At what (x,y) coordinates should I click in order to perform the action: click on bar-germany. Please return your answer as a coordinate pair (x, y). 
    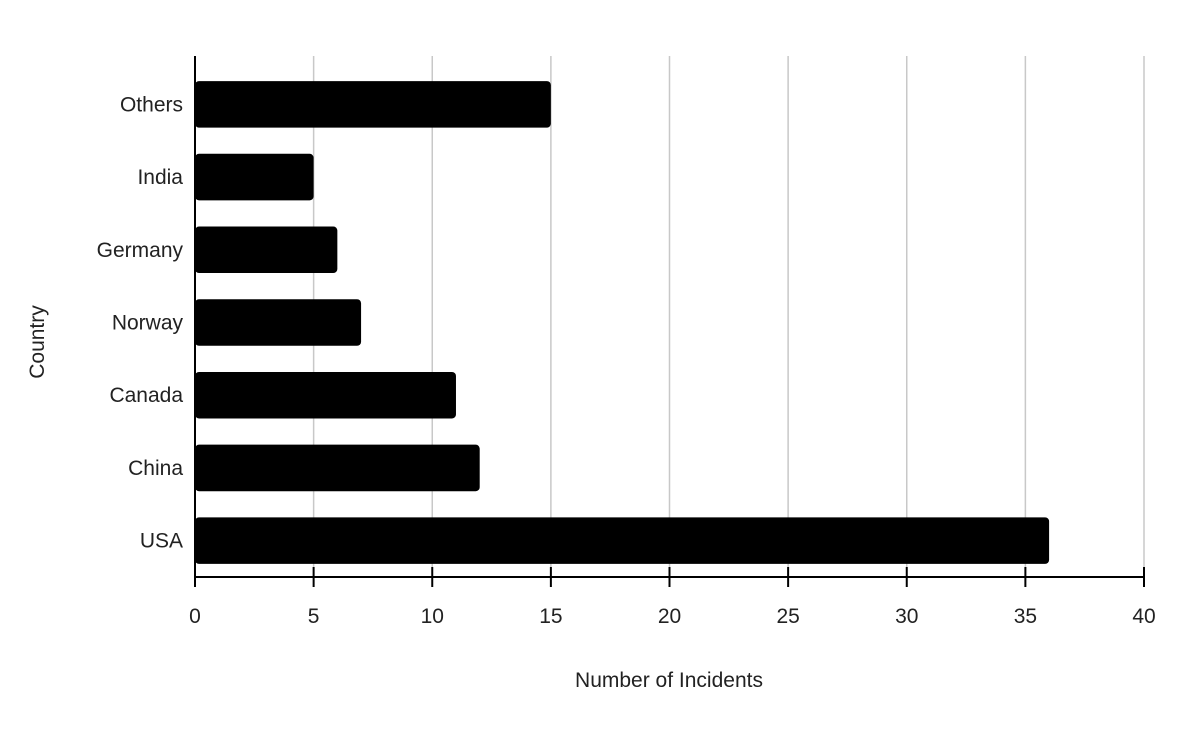
    Looking at the image, I should click on (266, 250).